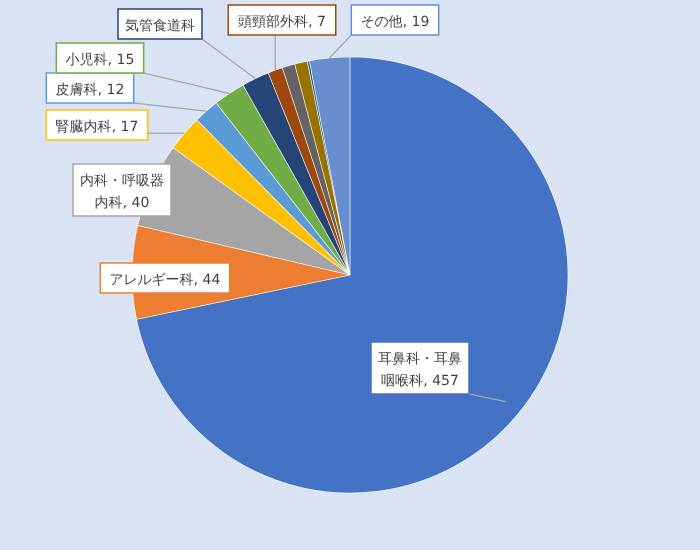 The image size is (700, 550). Describe the element at coordinates (395, 22) in the screenshot. I see `slice-label: その他, 19` at that location.